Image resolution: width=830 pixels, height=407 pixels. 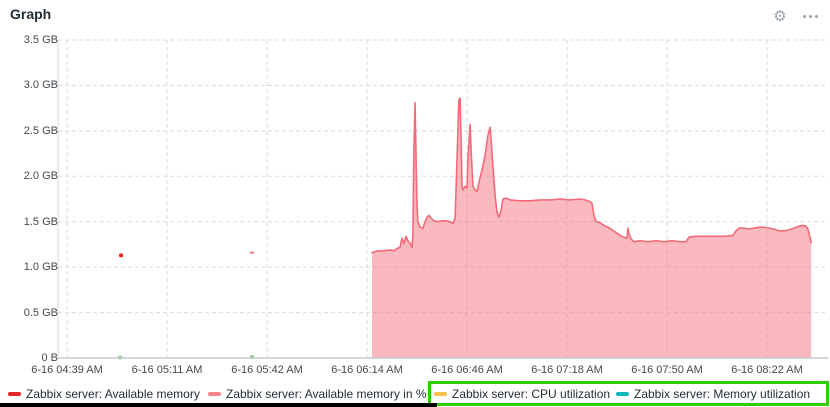 I want to click on widget-header: Graph ⚙, so click(x=415, y=15).